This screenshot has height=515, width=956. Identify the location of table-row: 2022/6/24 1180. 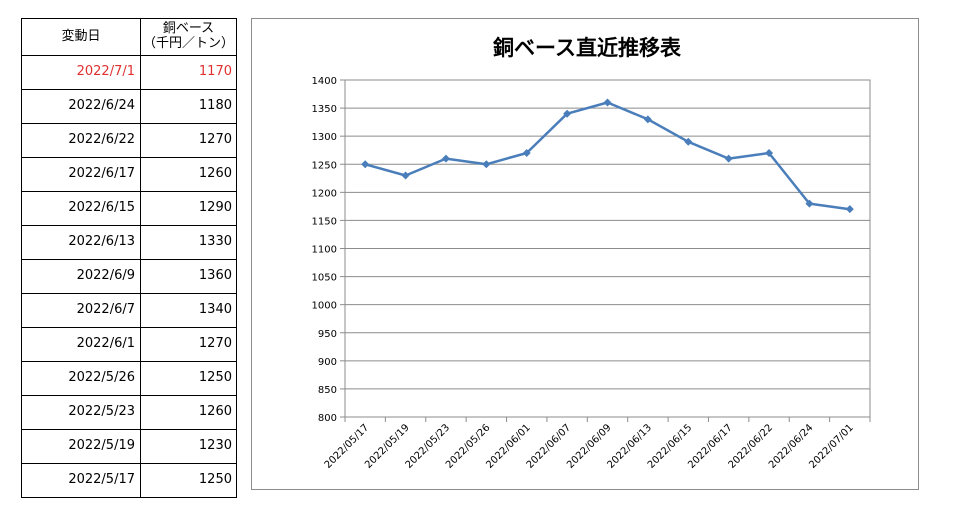
(129, 106).